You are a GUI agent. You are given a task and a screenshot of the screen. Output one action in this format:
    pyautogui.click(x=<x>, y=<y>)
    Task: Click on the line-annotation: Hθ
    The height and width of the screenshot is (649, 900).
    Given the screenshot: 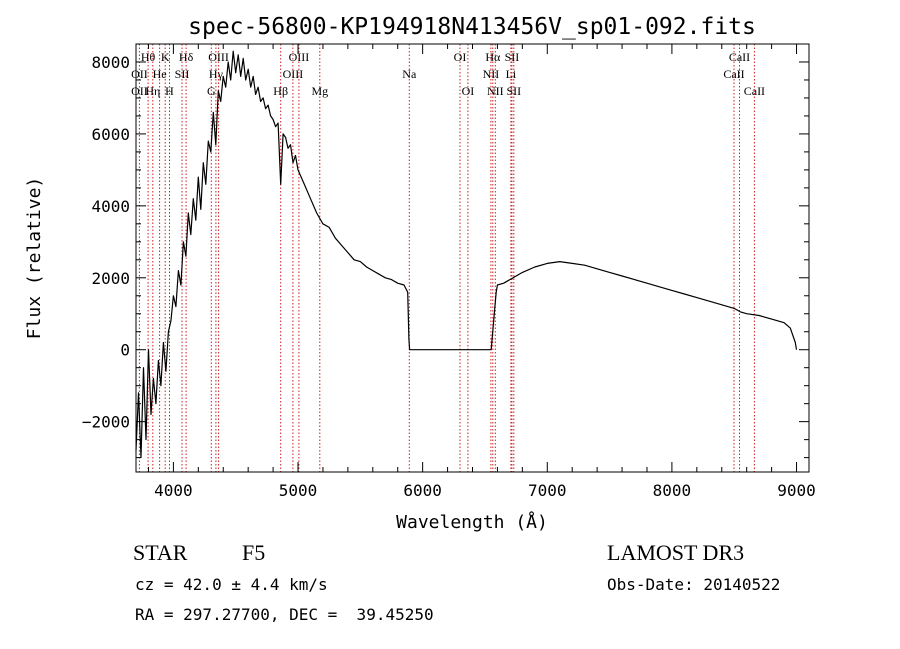 What is the action you would take?
    pyautogui.click(x=148, y=57)
    